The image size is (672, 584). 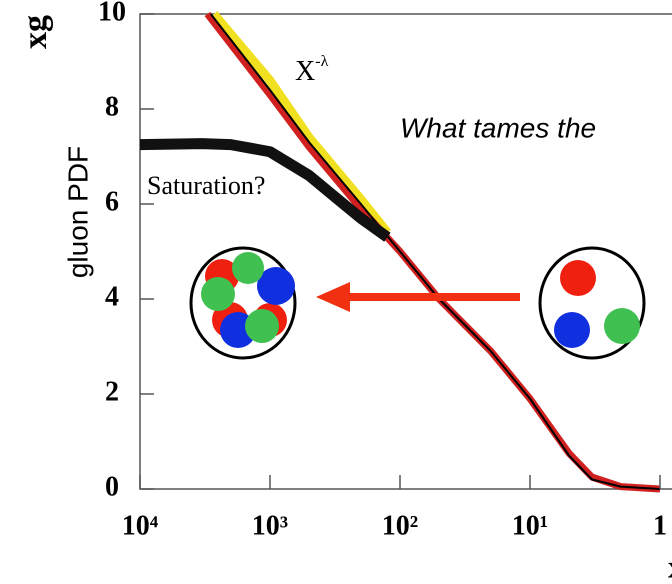 What do you see at coordinates (400, 525) in the screenshot?
I see `x-tick-label: 10²` at bounding box center [400, 525].